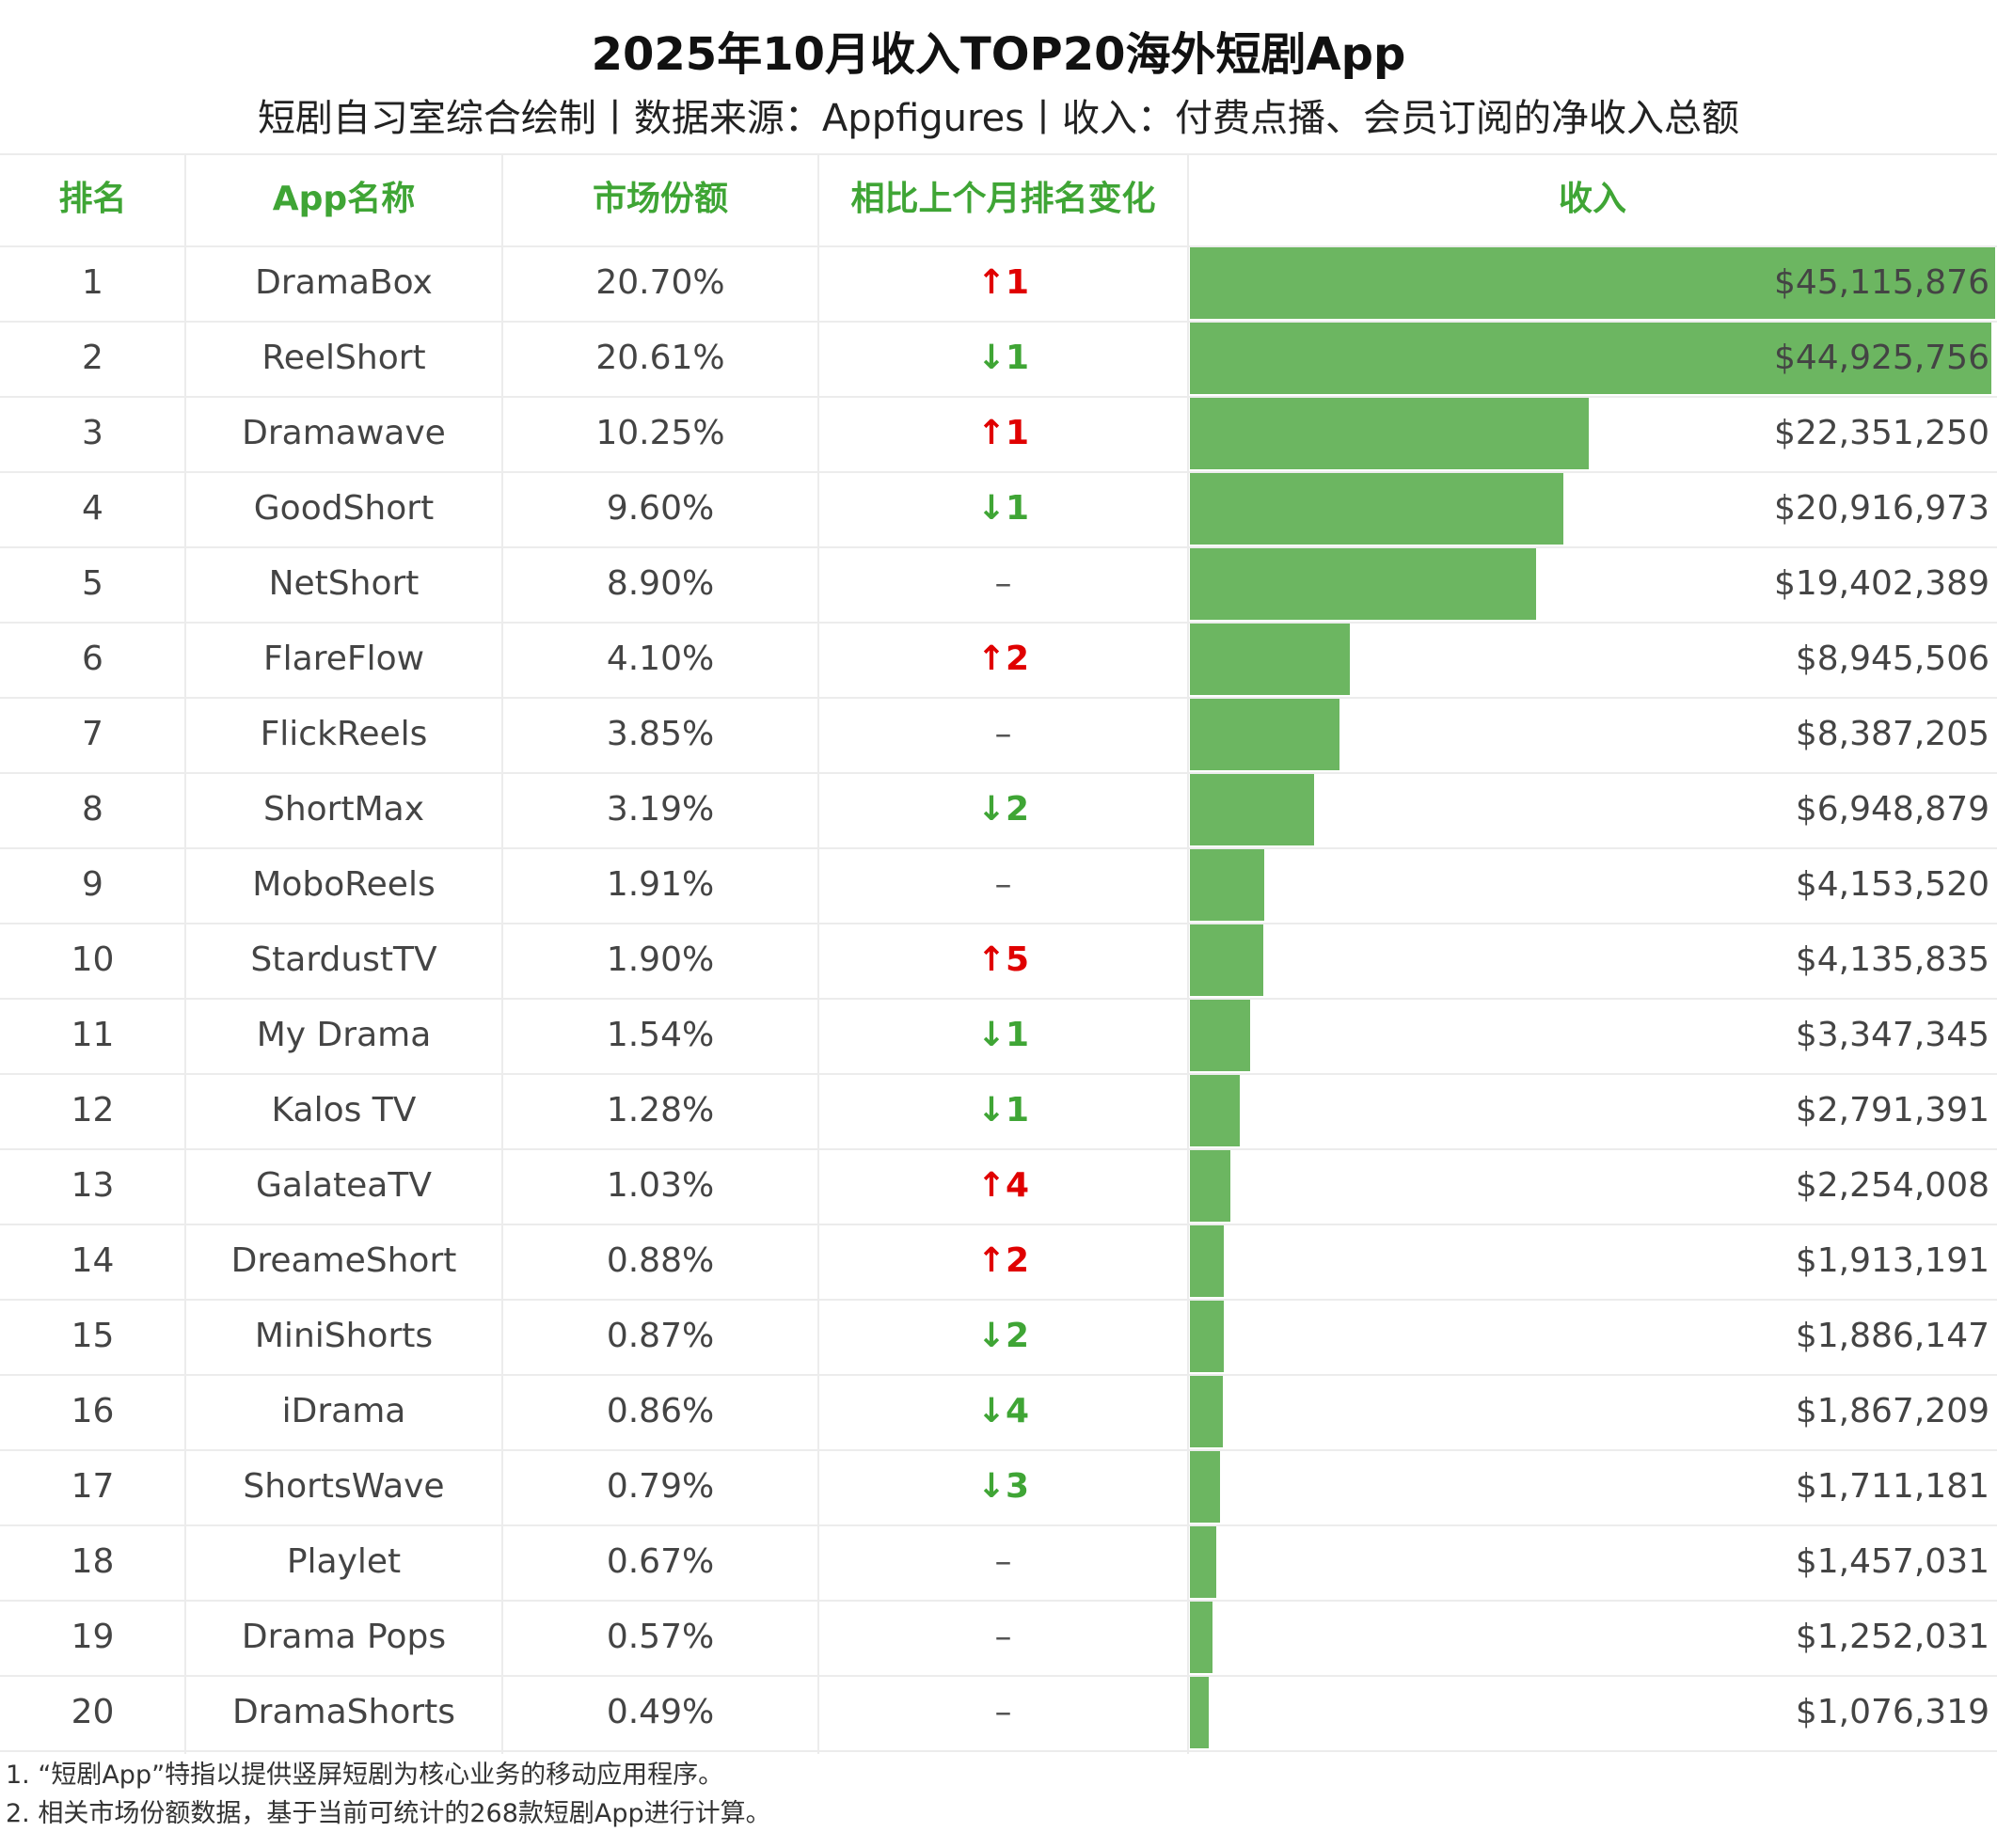  I want to click on rank-change-cell: ↑2, so click(1003, 1260).